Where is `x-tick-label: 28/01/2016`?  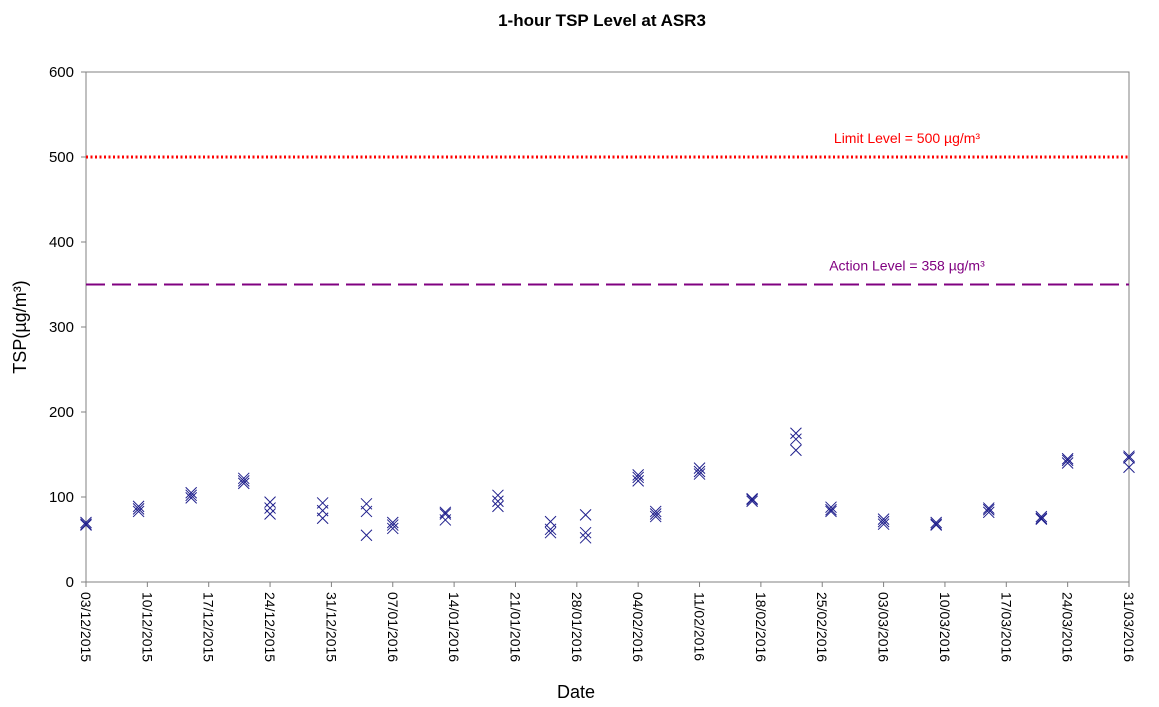
x-tick-label: 28/01/2016 is located at coordinates (577, 627).